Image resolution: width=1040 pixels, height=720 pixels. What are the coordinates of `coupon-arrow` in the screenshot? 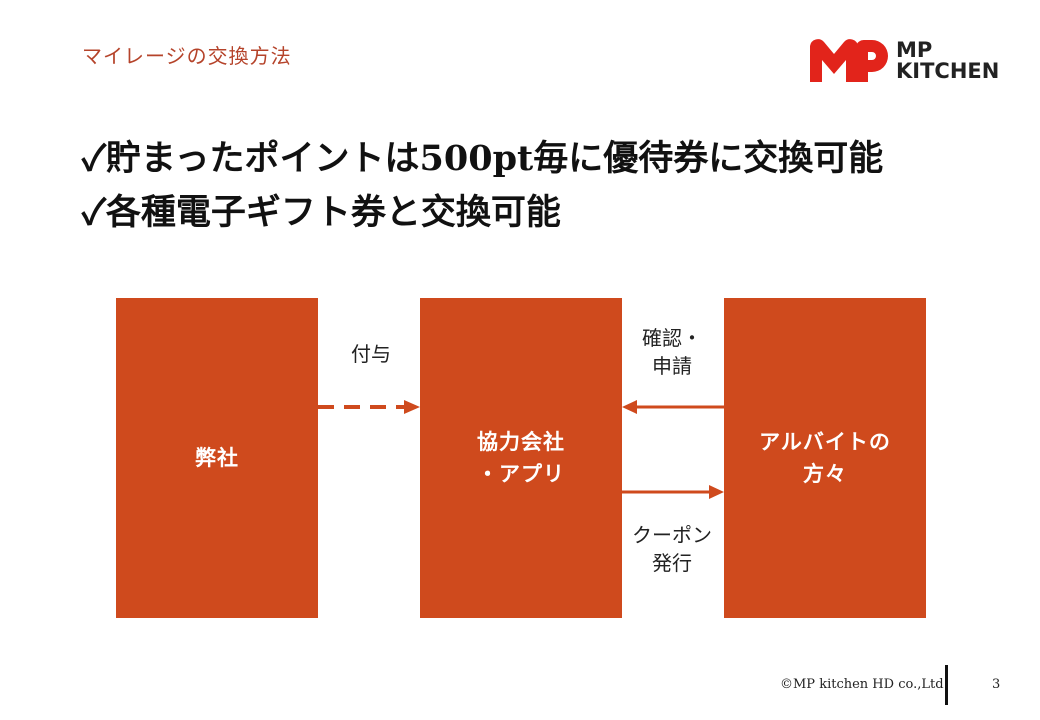 It's located at (673, 492).